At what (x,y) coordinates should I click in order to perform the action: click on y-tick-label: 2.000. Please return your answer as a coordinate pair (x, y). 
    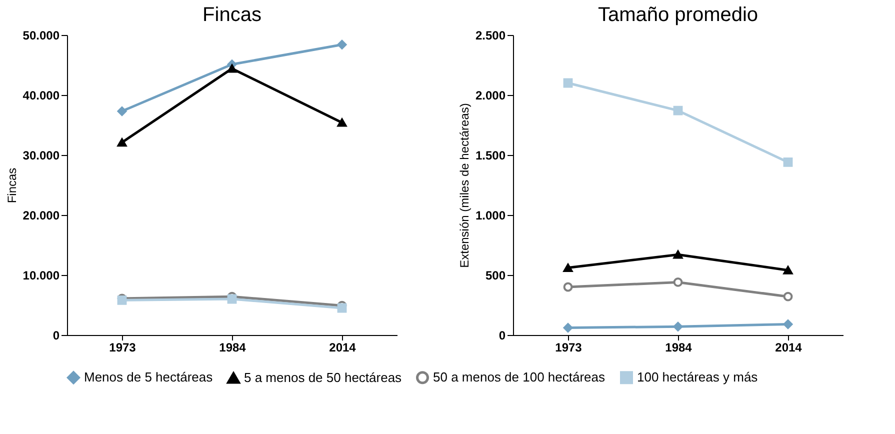
    Looking at the image, I should click on (490, 95).